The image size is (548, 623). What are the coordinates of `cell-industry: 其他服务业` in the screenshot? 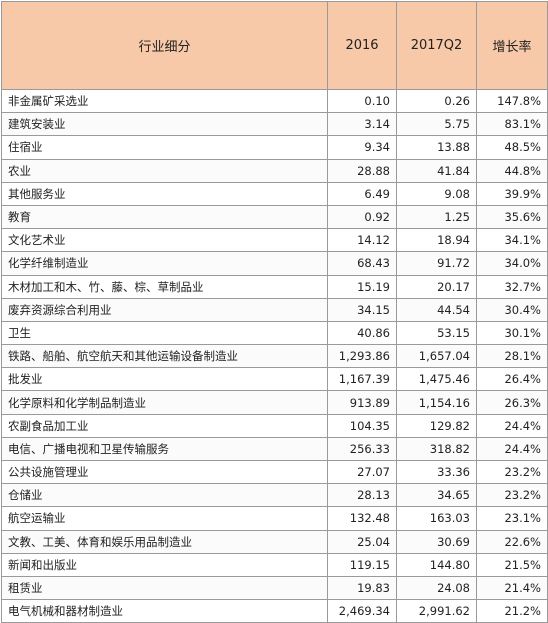 It's located at (164, 193).